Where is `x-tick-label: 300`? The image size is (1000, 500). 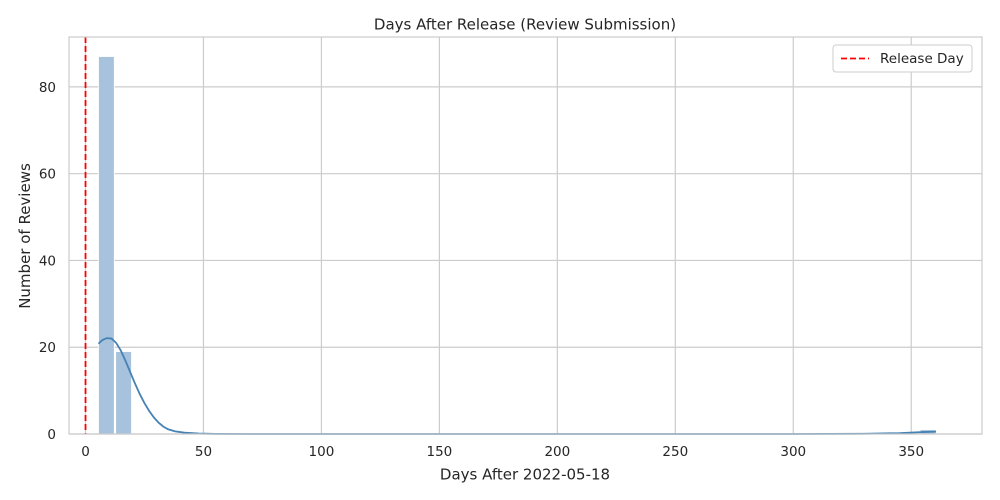
x-tick-label: 300 is located at coordinates (793, 452).